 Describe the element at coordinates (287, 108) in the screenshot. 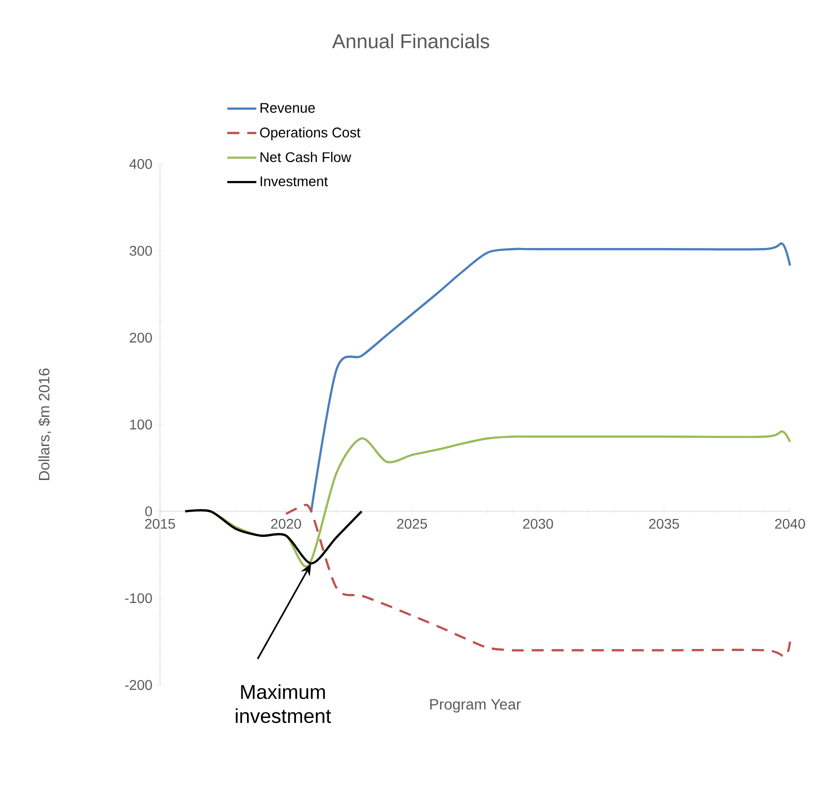

I see `legend-label: Revenue` at that location.